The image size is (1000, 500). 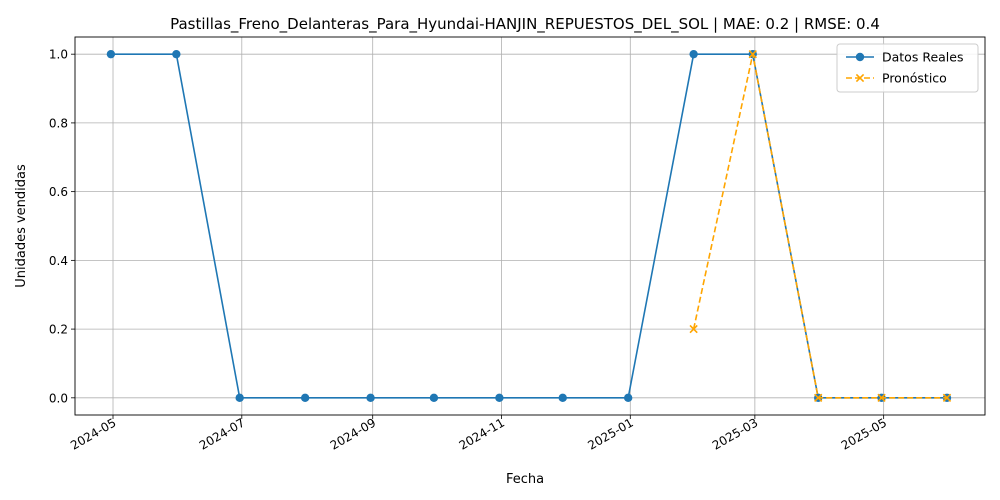 I want to click on legend-box, so click(x=907, y=68).